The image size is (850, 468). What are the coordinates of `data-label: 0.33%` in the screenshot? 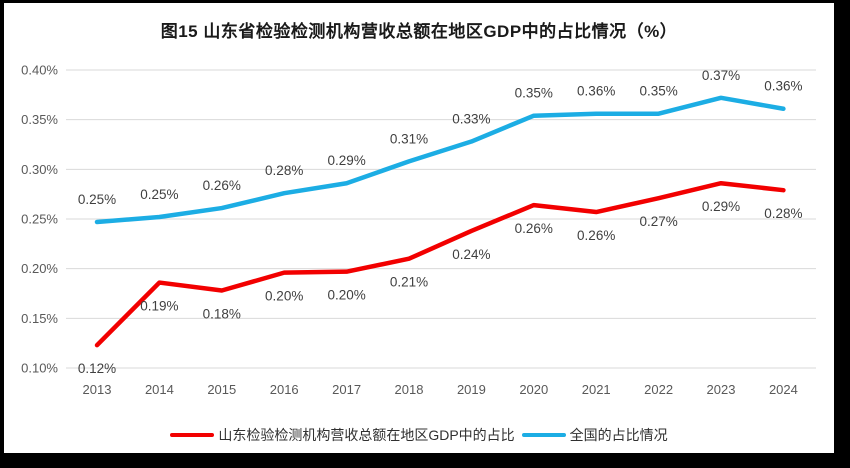 It's located at (471, 119).